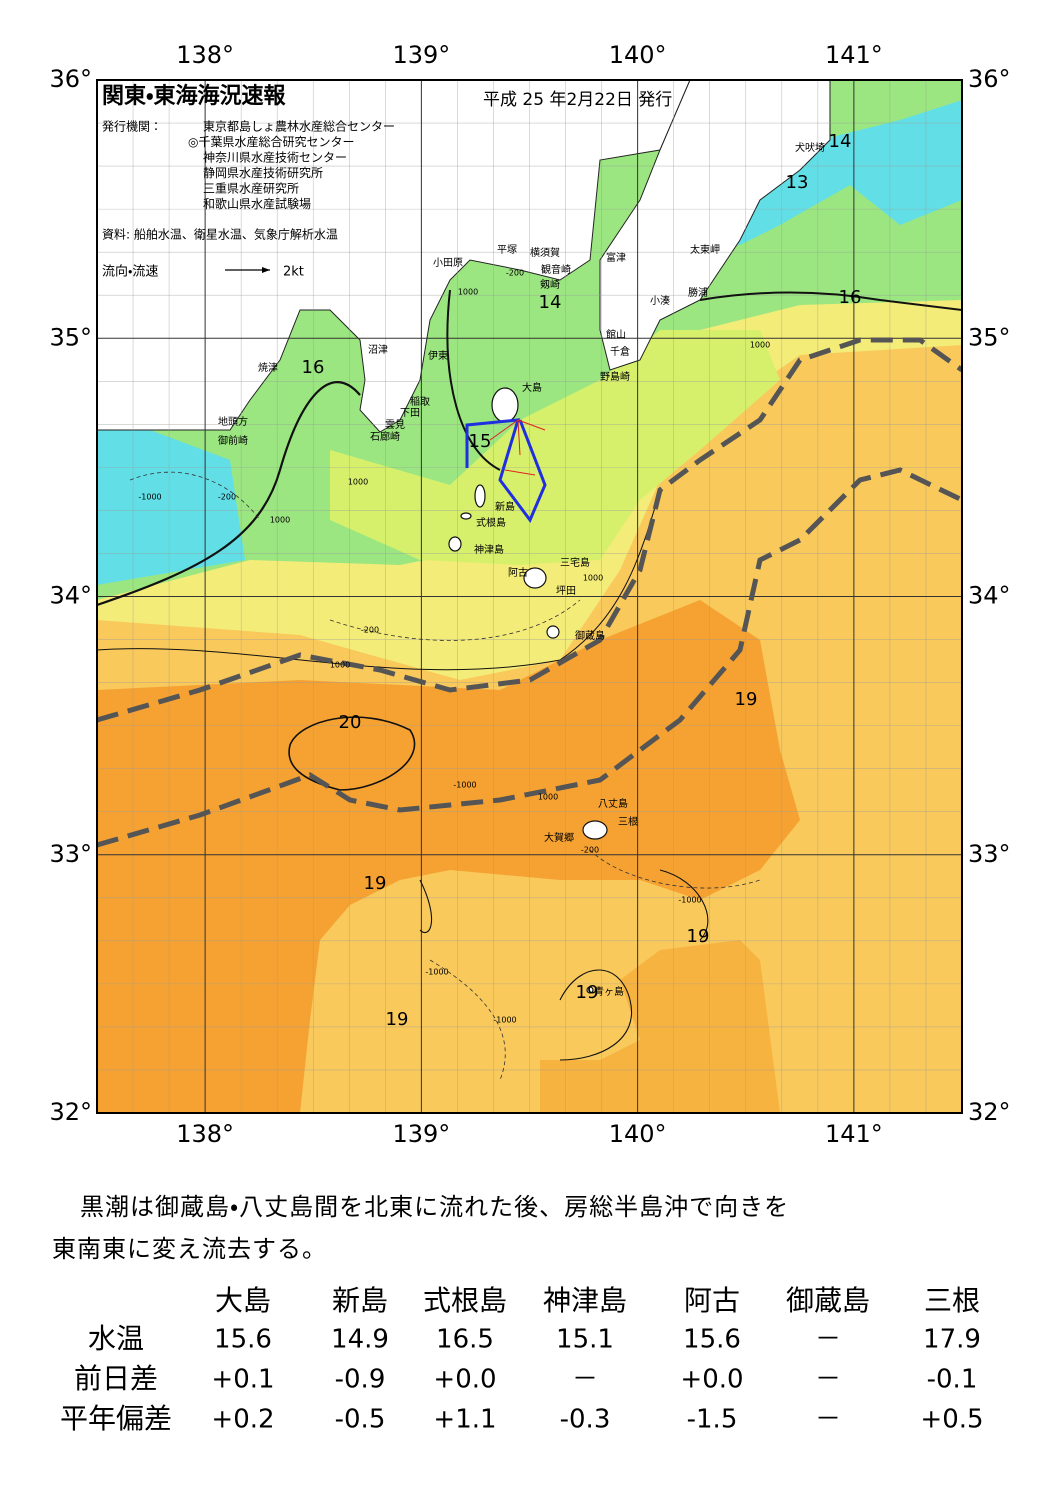 Image resolution: width=1064 pixels, height=1503 pixels. What do you see at coordinates (705, 249) in the screenshot?
I see `place-name: 太東岬` at bounding box center [705, 249].